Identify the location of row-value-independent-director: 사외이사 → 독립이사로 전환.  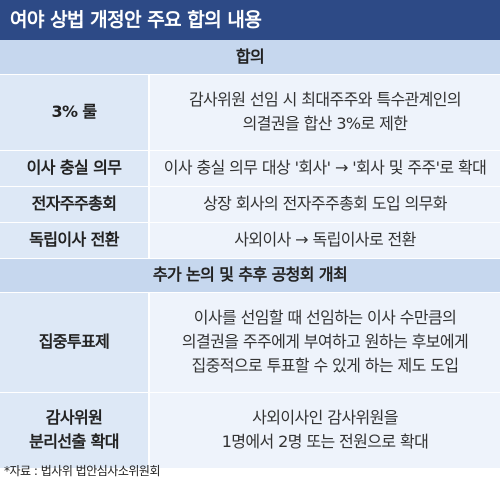
(324, 240).